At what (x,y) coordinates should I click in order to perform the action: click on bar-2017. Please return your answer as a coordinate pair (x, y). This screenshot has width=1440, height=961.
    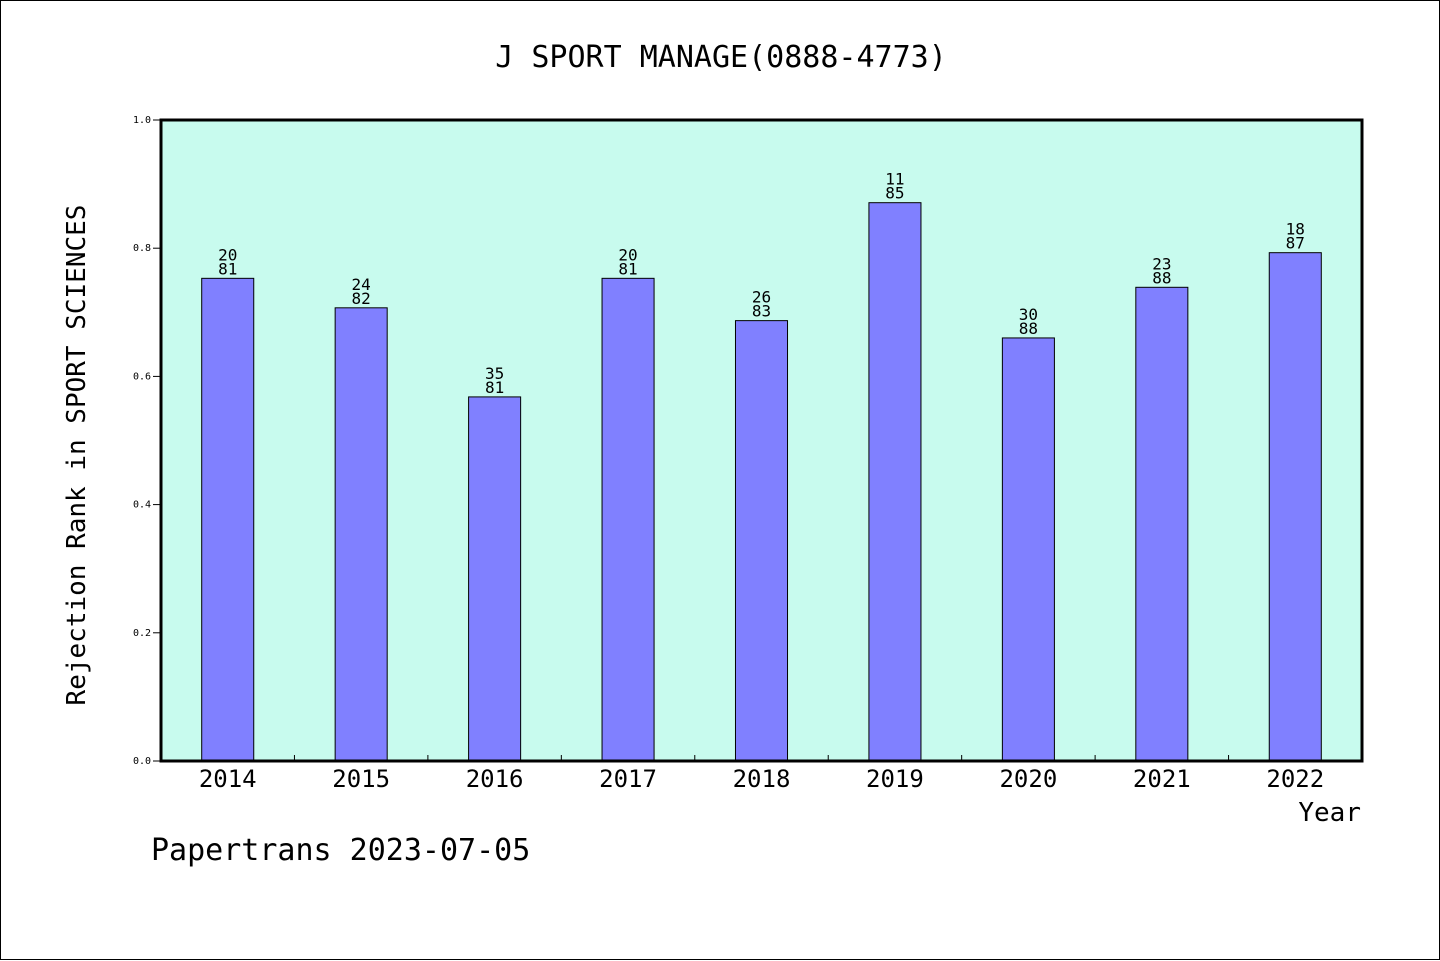
    Looking at the image, I should click on (628, 519).